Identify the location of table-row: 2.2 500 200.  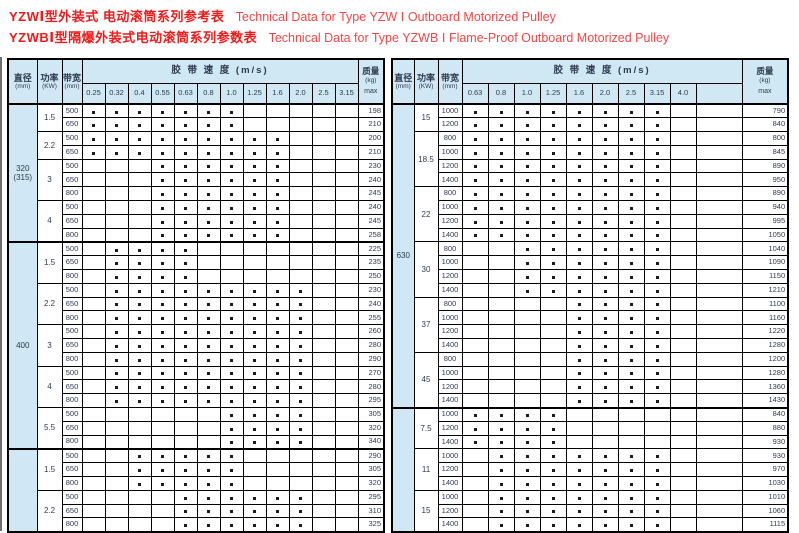
(196, 145).